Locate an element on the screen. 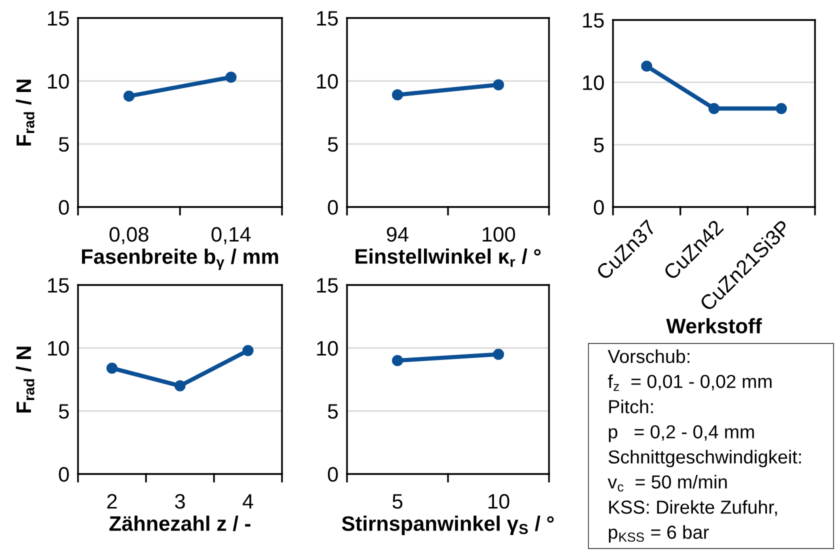 This screenshot has height=551, width=836. text: Vorschub: is located at coordinates (649, 356).